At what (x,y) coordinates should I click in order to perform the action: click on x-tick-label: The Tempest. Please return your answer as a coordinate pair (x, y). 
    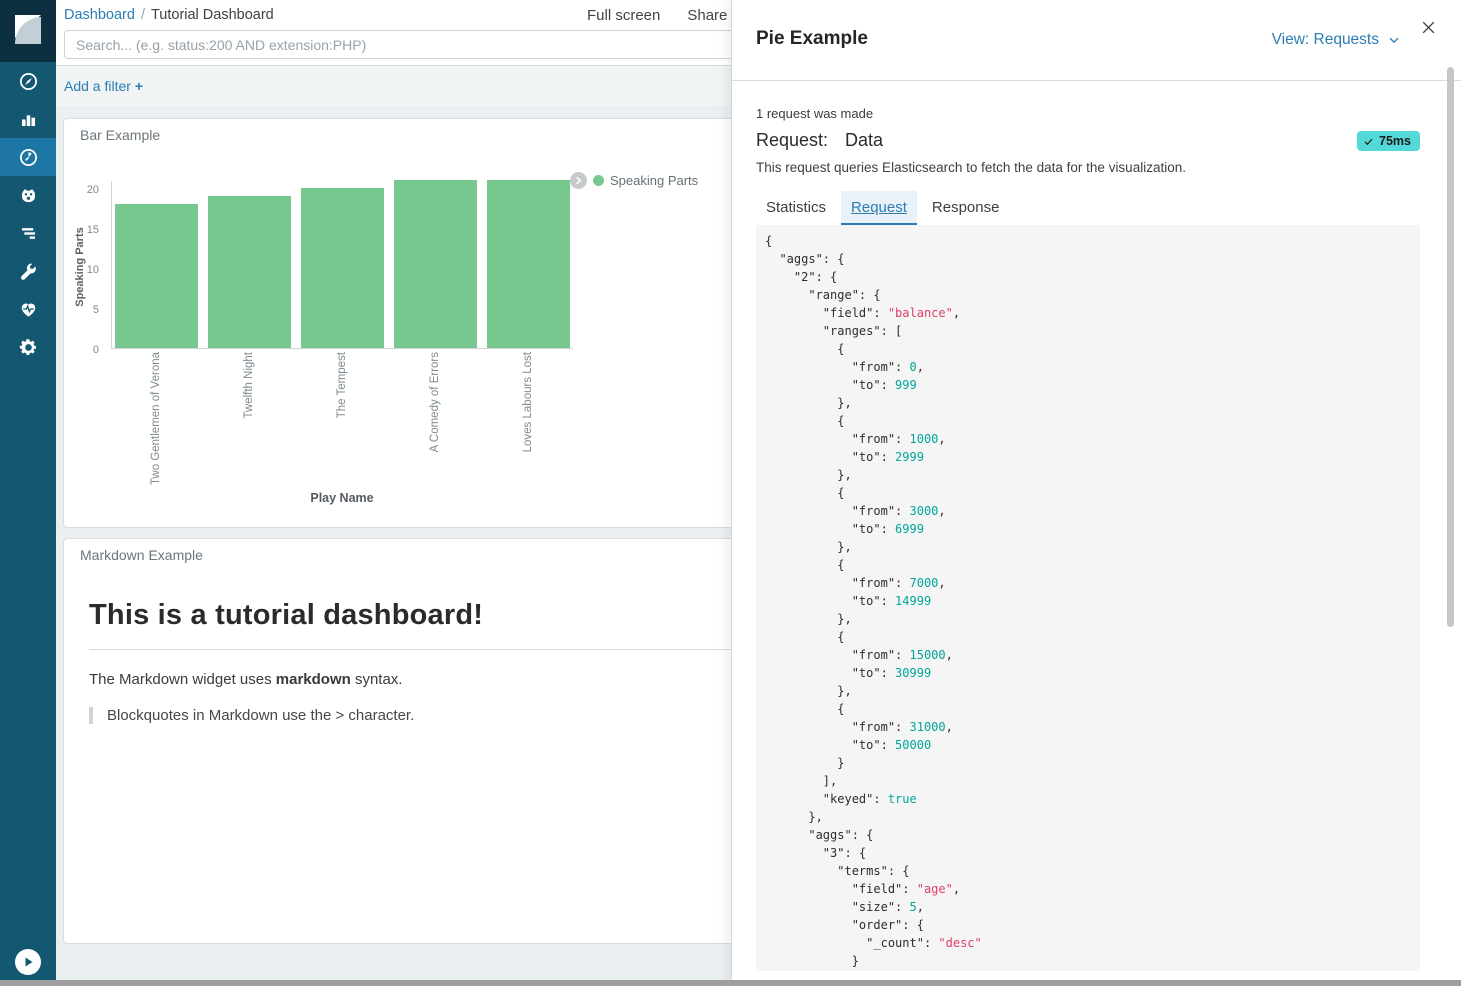
    Looking at the image, I should click on (342, 385).